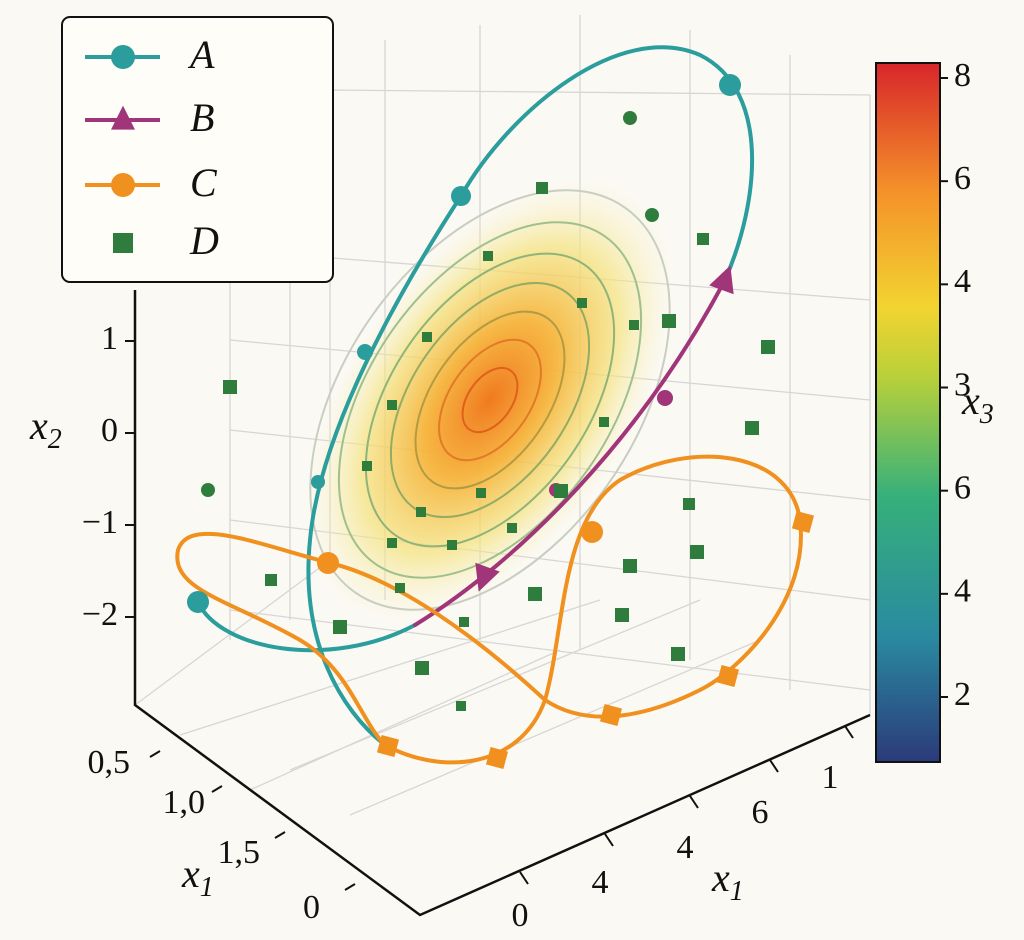 The image size is (1024, 940). What do you see at coordinates (197, 149) in the screenshot?
I see `legend` at bounding box center [197, 149].